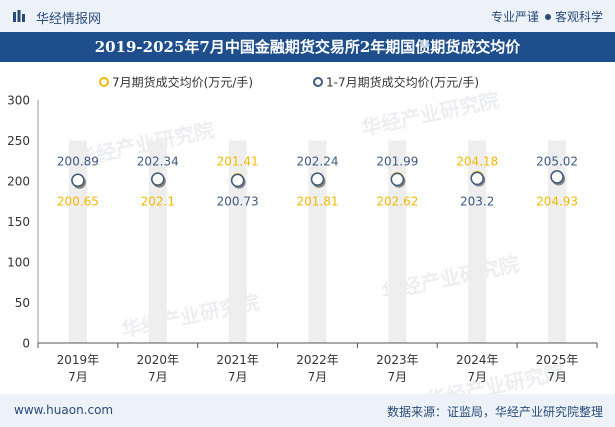  I want to click on x-tick-label: 2025年, so click(557, 360).